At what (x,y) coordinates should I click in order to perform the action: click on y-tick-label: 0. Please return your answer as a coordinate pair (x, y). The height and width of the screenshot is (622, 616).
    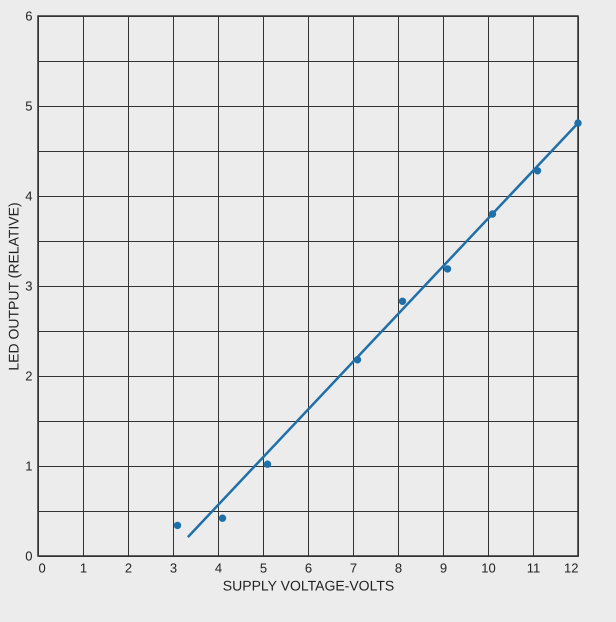
    Looking at the image, I should click on (28, 556).